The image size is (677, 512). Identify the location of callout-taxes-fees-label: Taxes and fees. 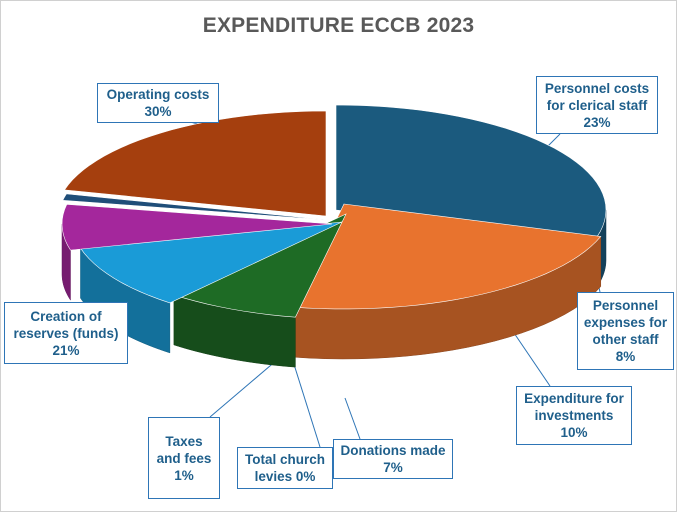
(184, 449).